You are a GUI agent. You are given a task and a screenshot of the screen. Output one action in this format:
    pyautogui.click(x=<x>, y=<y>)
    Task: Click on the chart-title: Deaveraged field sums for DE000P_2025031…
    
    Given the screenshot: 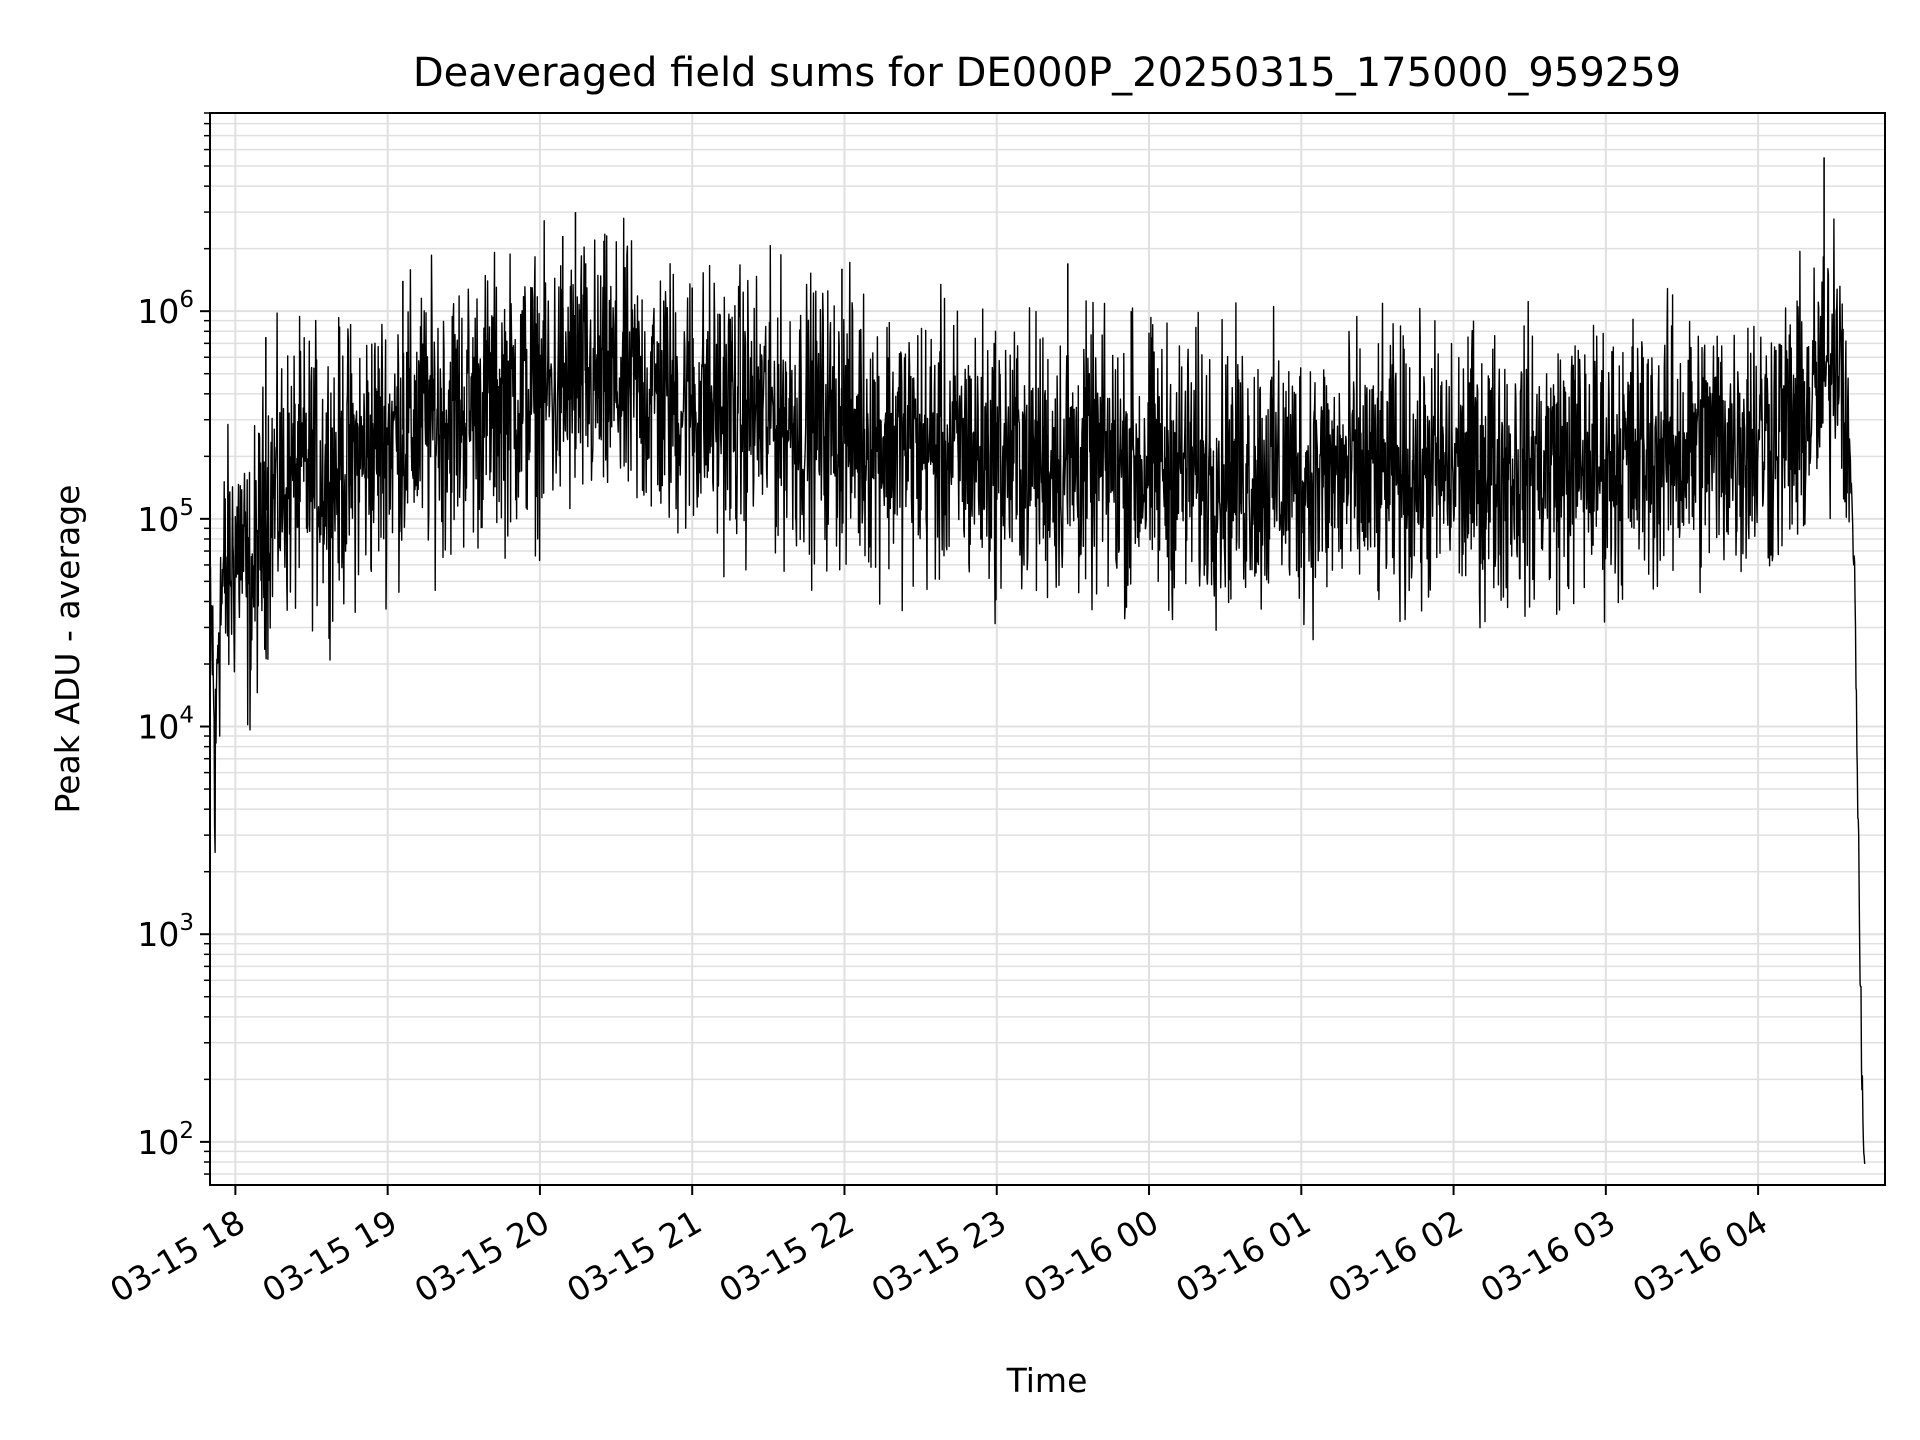 What is the action you would take?
    pyautogui.click(x=1047, y=73)
    